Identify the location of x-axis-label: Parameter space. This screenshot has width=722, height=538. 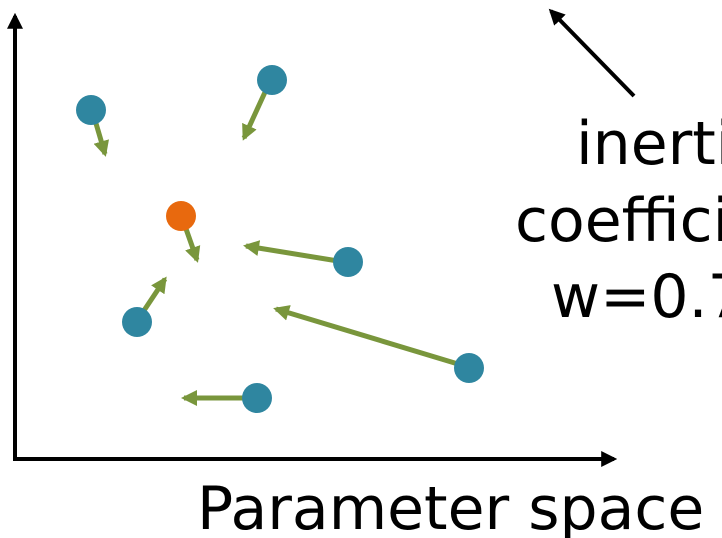
(450, 506).